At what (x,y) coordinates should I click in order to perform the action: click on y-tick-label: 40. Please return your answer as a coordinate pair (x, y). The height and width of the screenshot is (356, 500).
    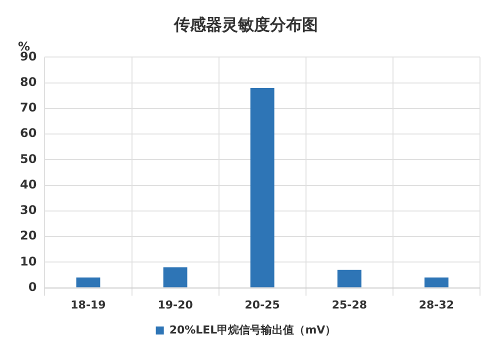
    Looking at the image, I should click on (28, 184).